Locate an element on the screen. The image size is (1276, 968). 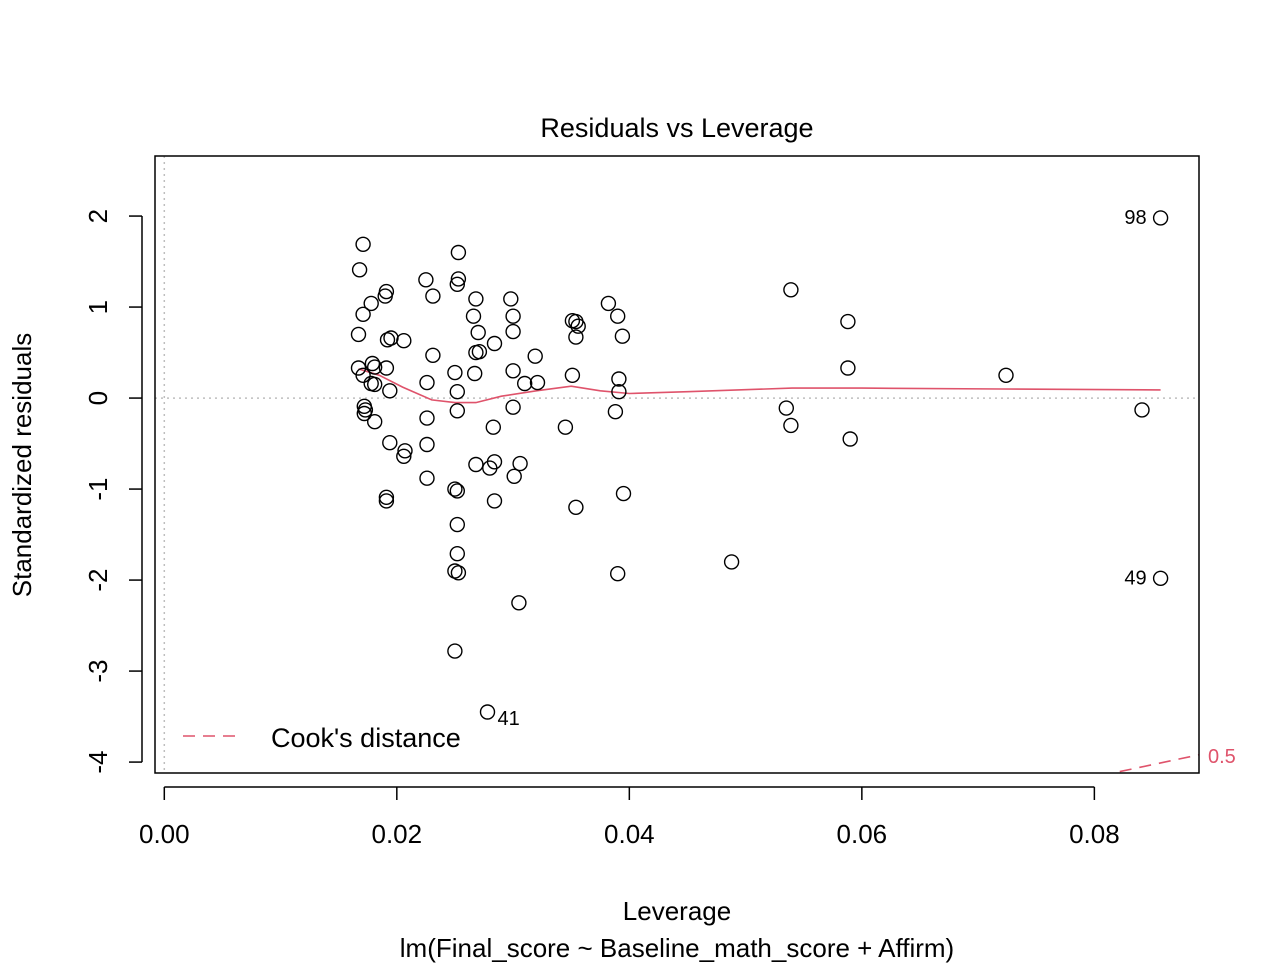
y-tick-label: 1 is located at coordinates (98, 307).